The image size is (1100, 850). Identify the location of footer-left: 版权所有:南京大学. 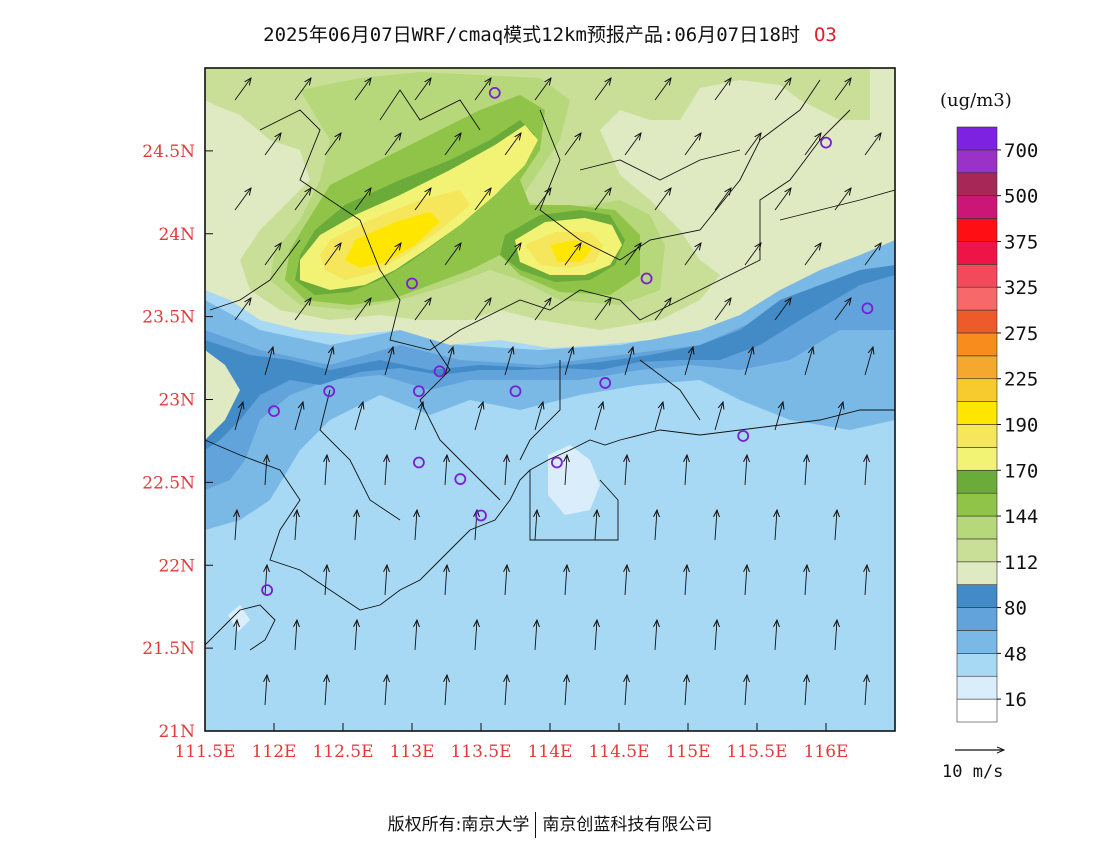
(458, 825).